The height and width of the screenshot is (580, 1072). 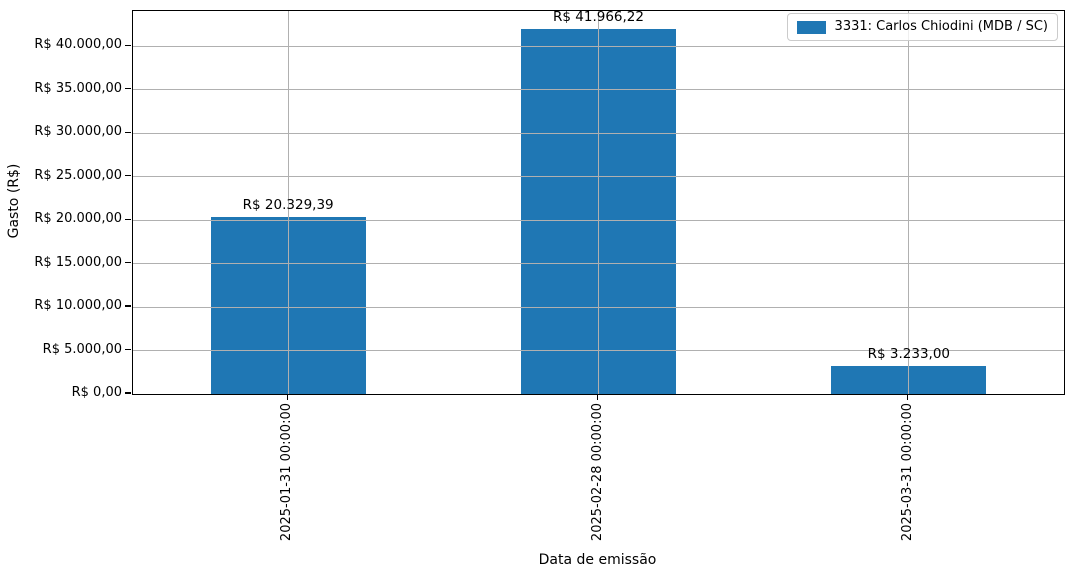 I want to click on y-tick-label: R$ 10.000,00, so click(x=78, y=306).